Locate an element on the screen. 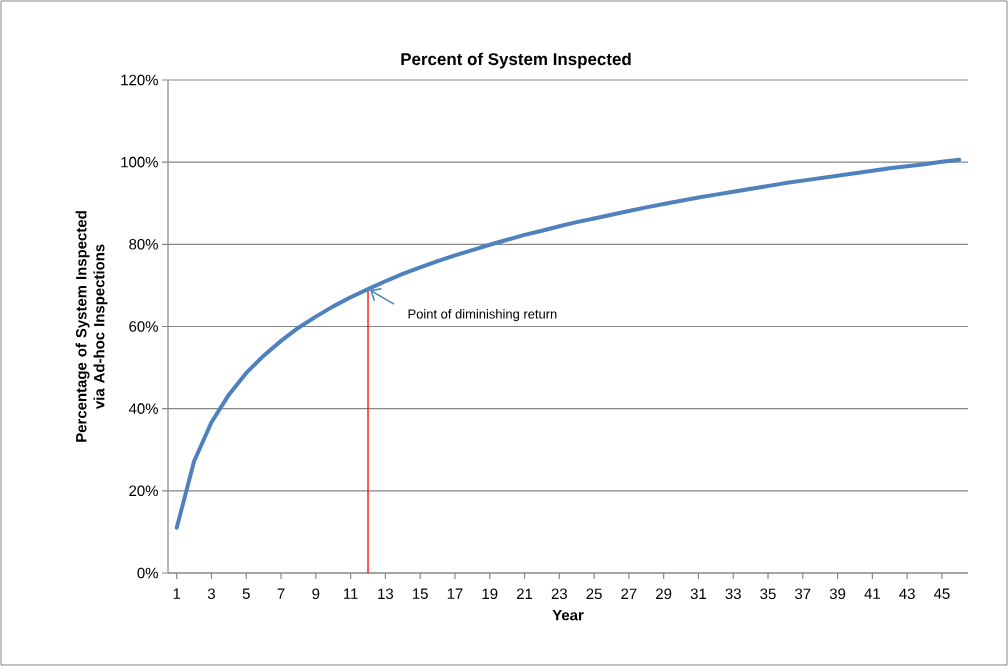 The width and height of the screenshot is (1008, 666). x-tick-label: 27 is located at coordinates (629, 593).